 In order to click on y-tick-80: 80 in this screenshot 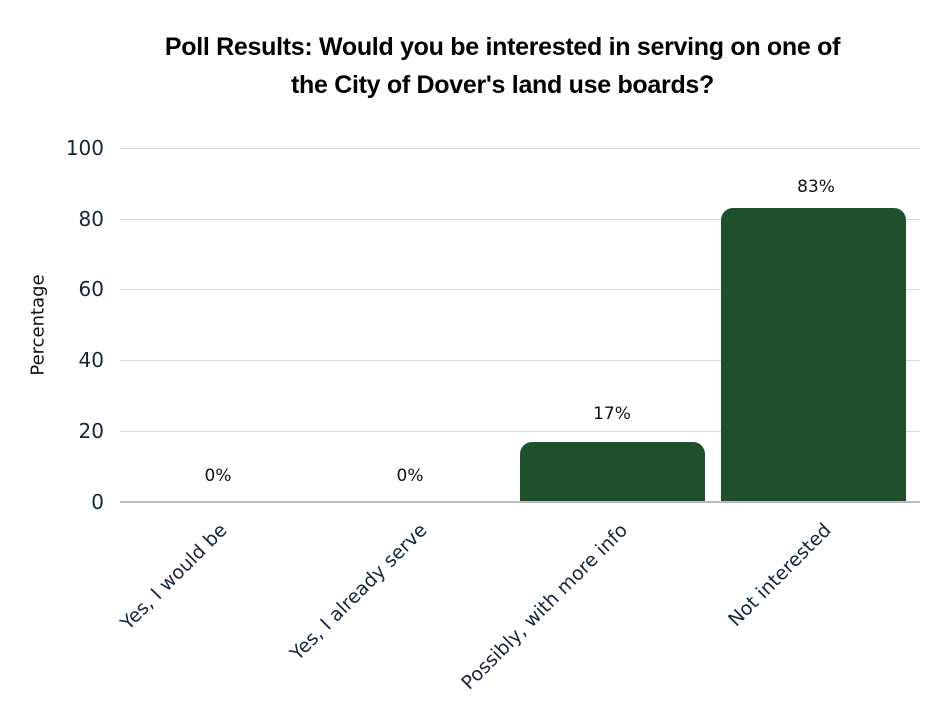, I will do `click(91, 219)`.